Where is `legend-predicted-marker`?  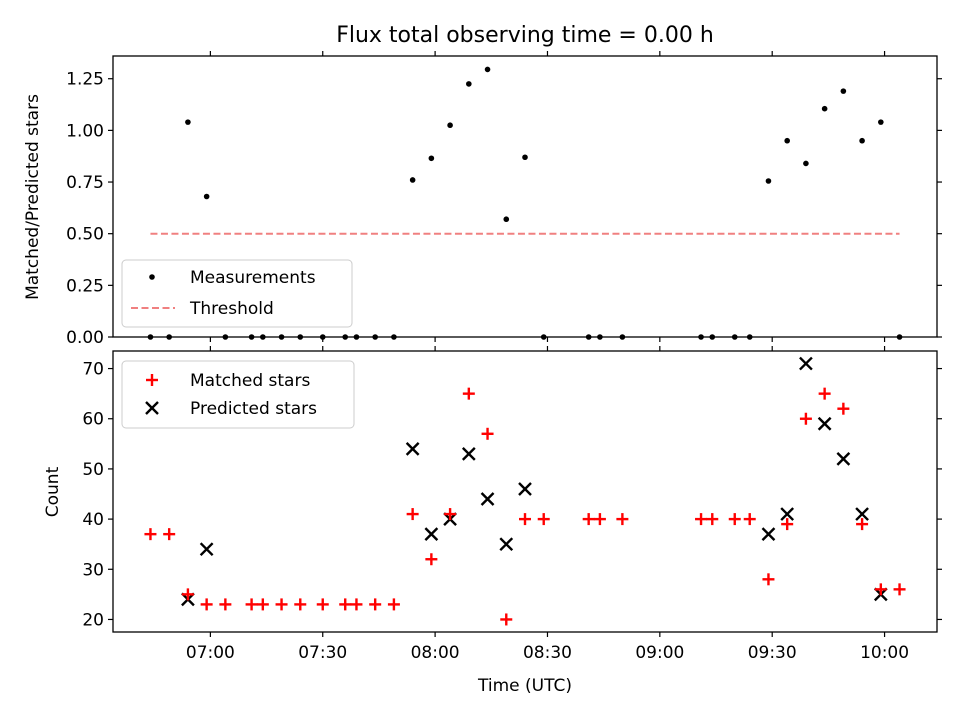 legend-predicted-marker is located at coordinates (152, 408).